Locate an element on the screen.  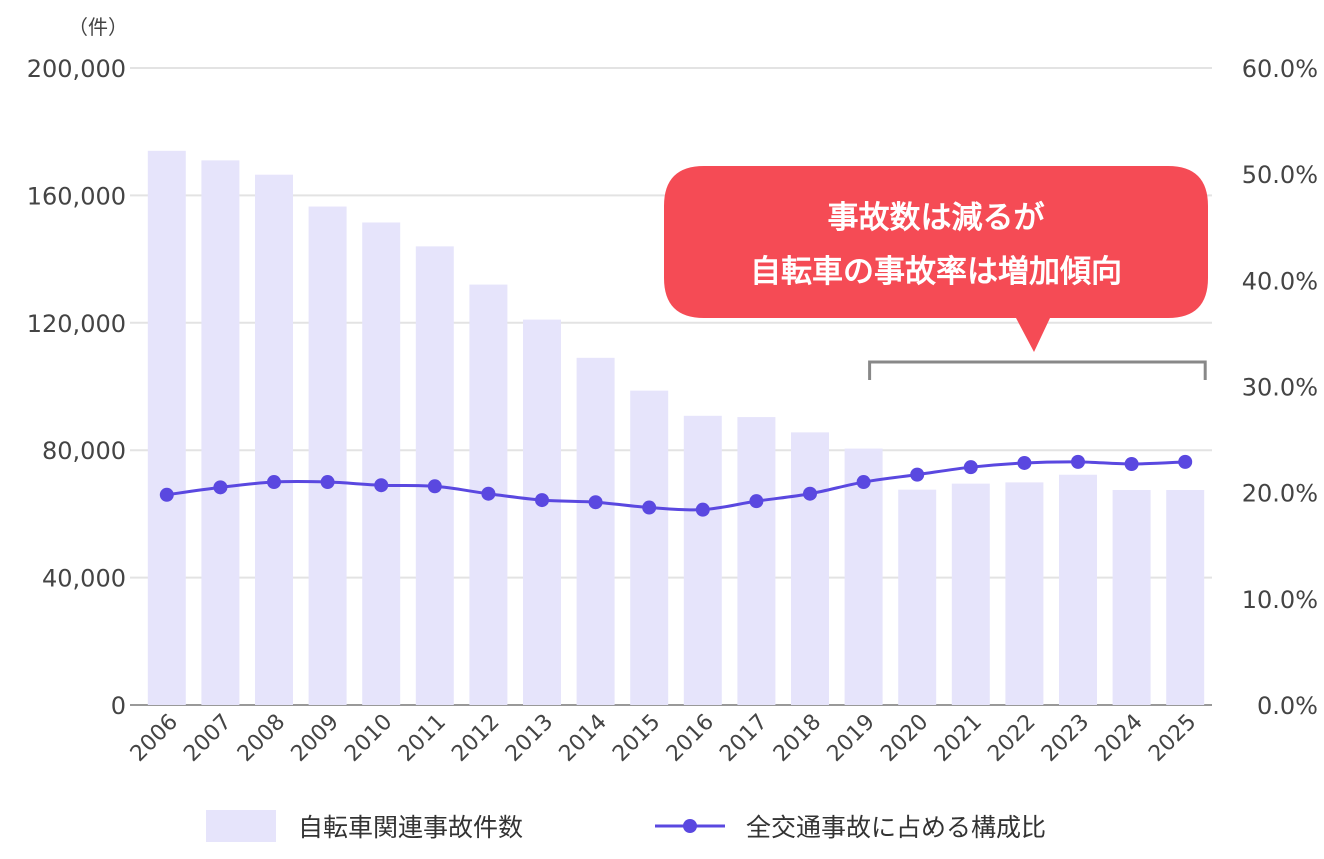
x-tick-label: 2008 is located at coordinates (261, 738).